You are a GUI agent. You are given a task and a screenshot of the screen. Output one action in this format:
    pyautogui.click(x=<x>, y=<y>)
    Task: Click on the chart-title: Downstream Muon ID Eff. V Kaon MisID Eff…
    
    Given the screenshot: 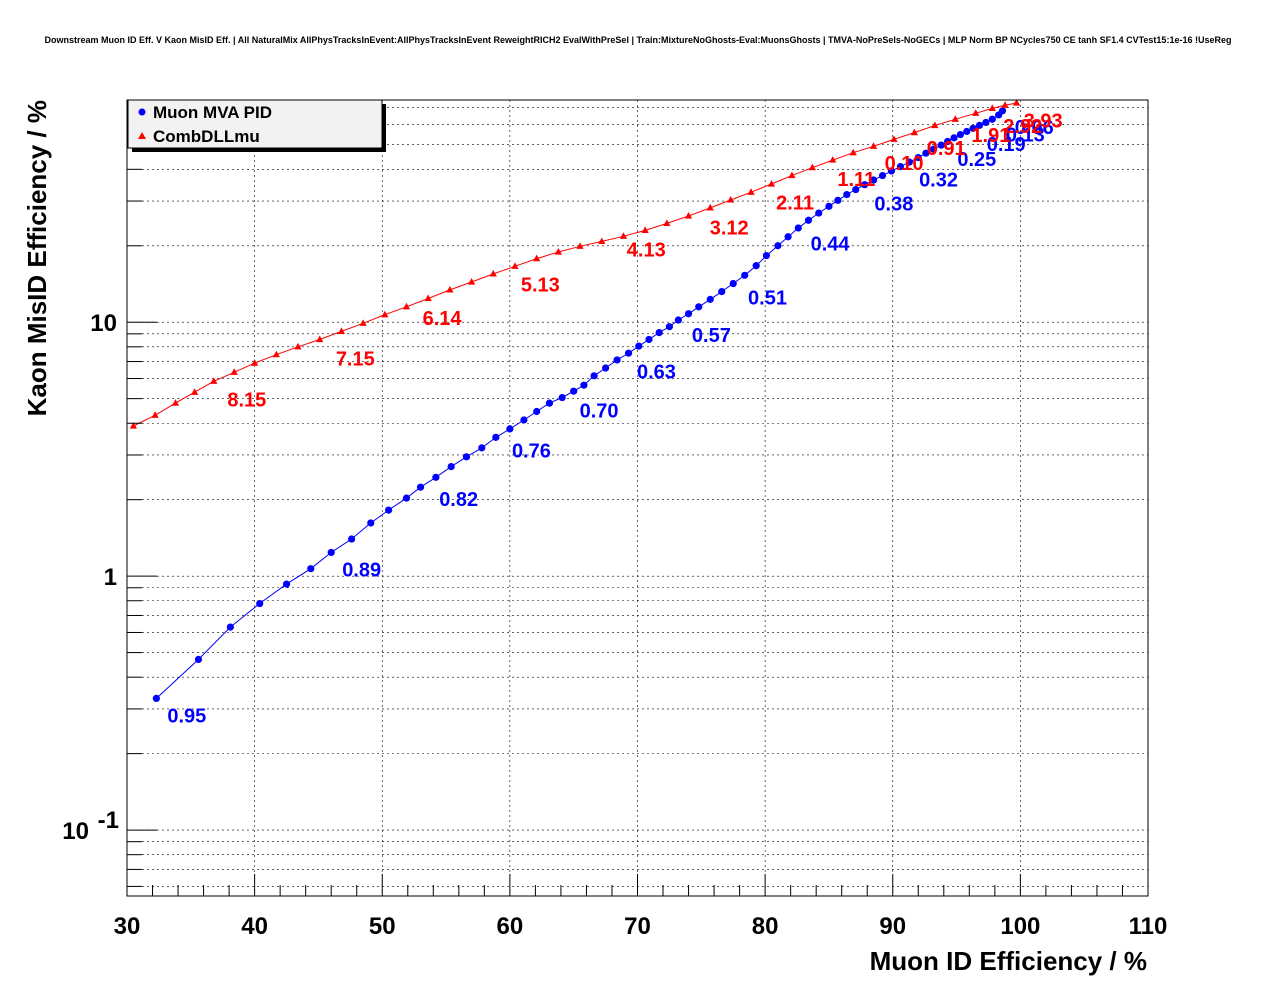 What is the action you would take?
    pyautogui.click(x=638, y=40)
    